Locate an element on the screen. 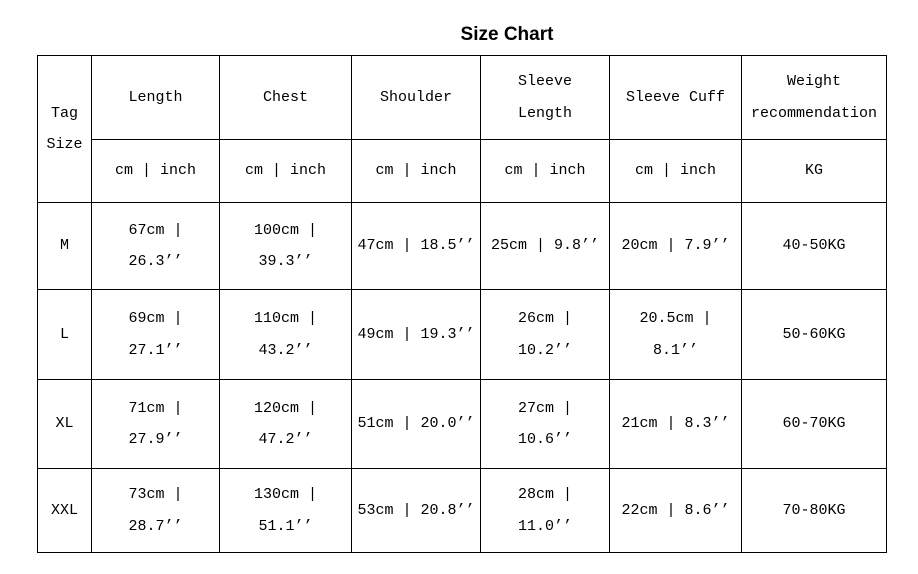 The height and width of the screenshot is (574, 918). row-label-size: XL is located at coordinates (64, 424).